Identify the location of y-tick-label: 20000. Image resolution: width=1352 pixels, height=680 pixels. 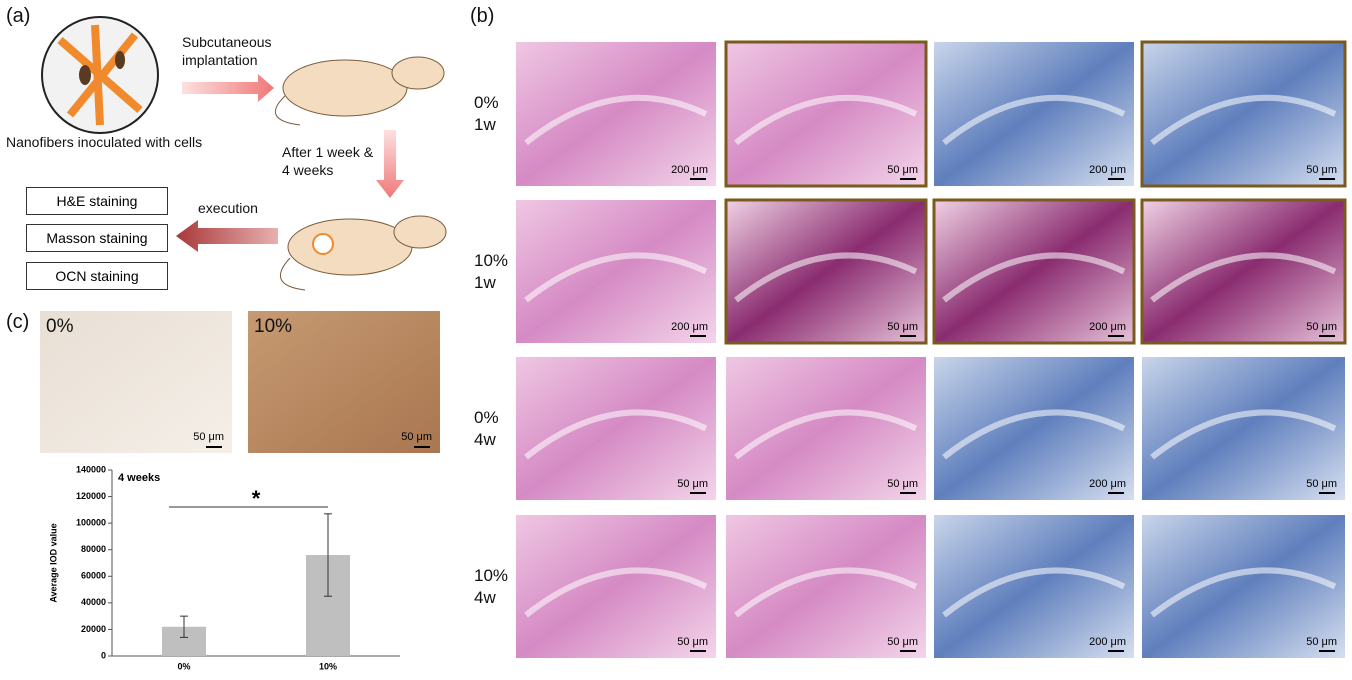
(93, 629).